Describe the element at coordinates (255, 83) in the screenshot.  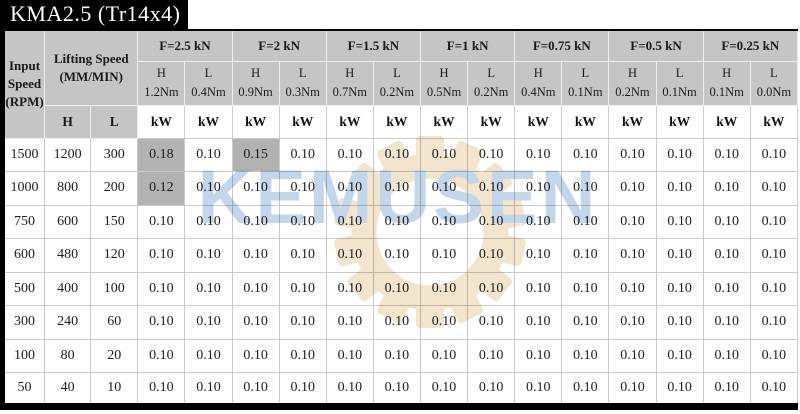
I see `torque-header: H 0.9Nm` at that location.